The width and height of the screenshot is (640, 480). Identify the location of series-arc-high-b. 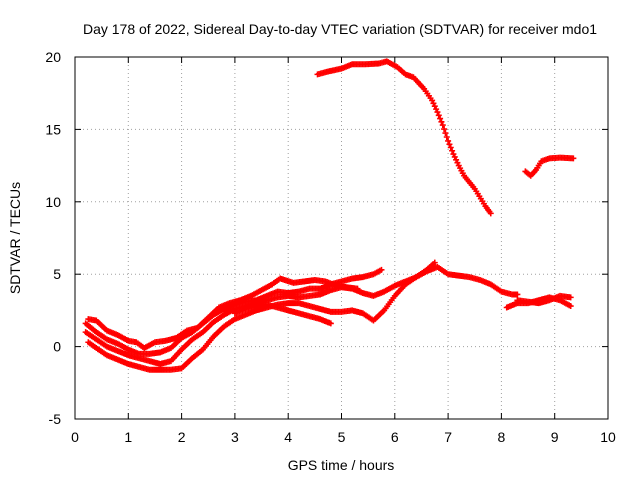
(549, 166).